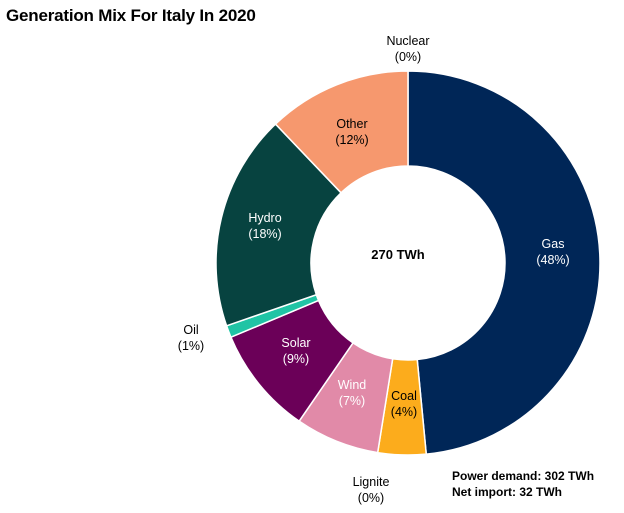 This screenshot has height=513, width=624. I want to click on slice-label-nuclear: Nuclear (0%), so click(407, 49).